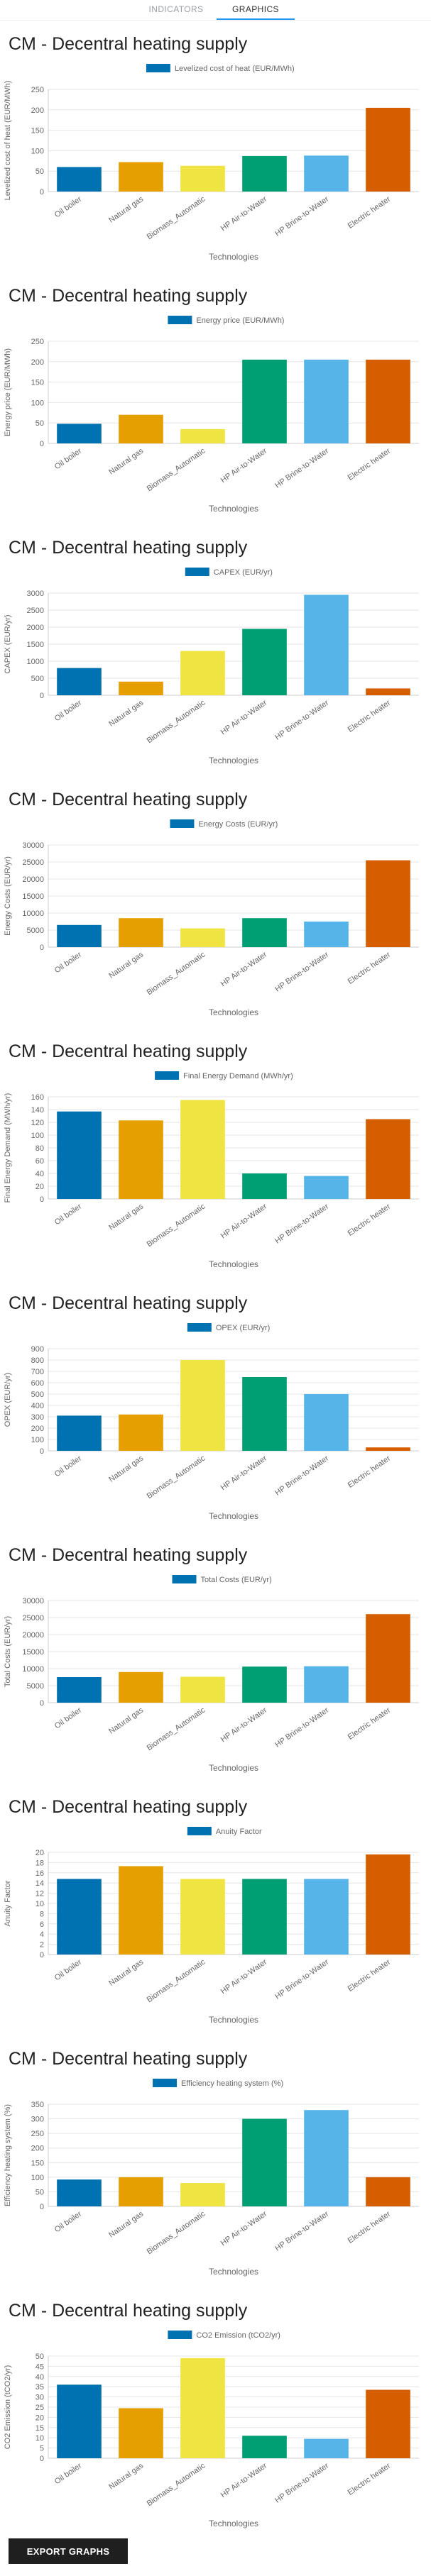 The height and width of the screenshot is (2576, 431). Describe the element at coordinates (256, 10) in the screenshot. I see `tab-graphics: GRAPHICS` at that location.